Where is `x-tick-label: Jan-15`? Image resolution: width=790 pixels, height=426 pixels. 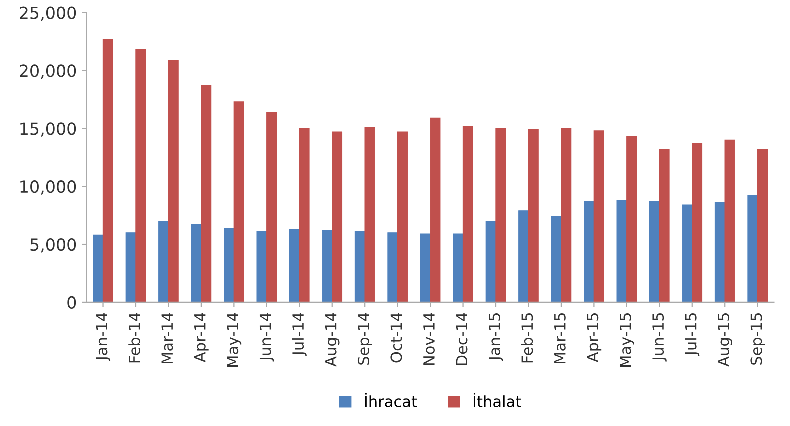
x-tick-label: Jan-15 is located at coordinates (496, 338).